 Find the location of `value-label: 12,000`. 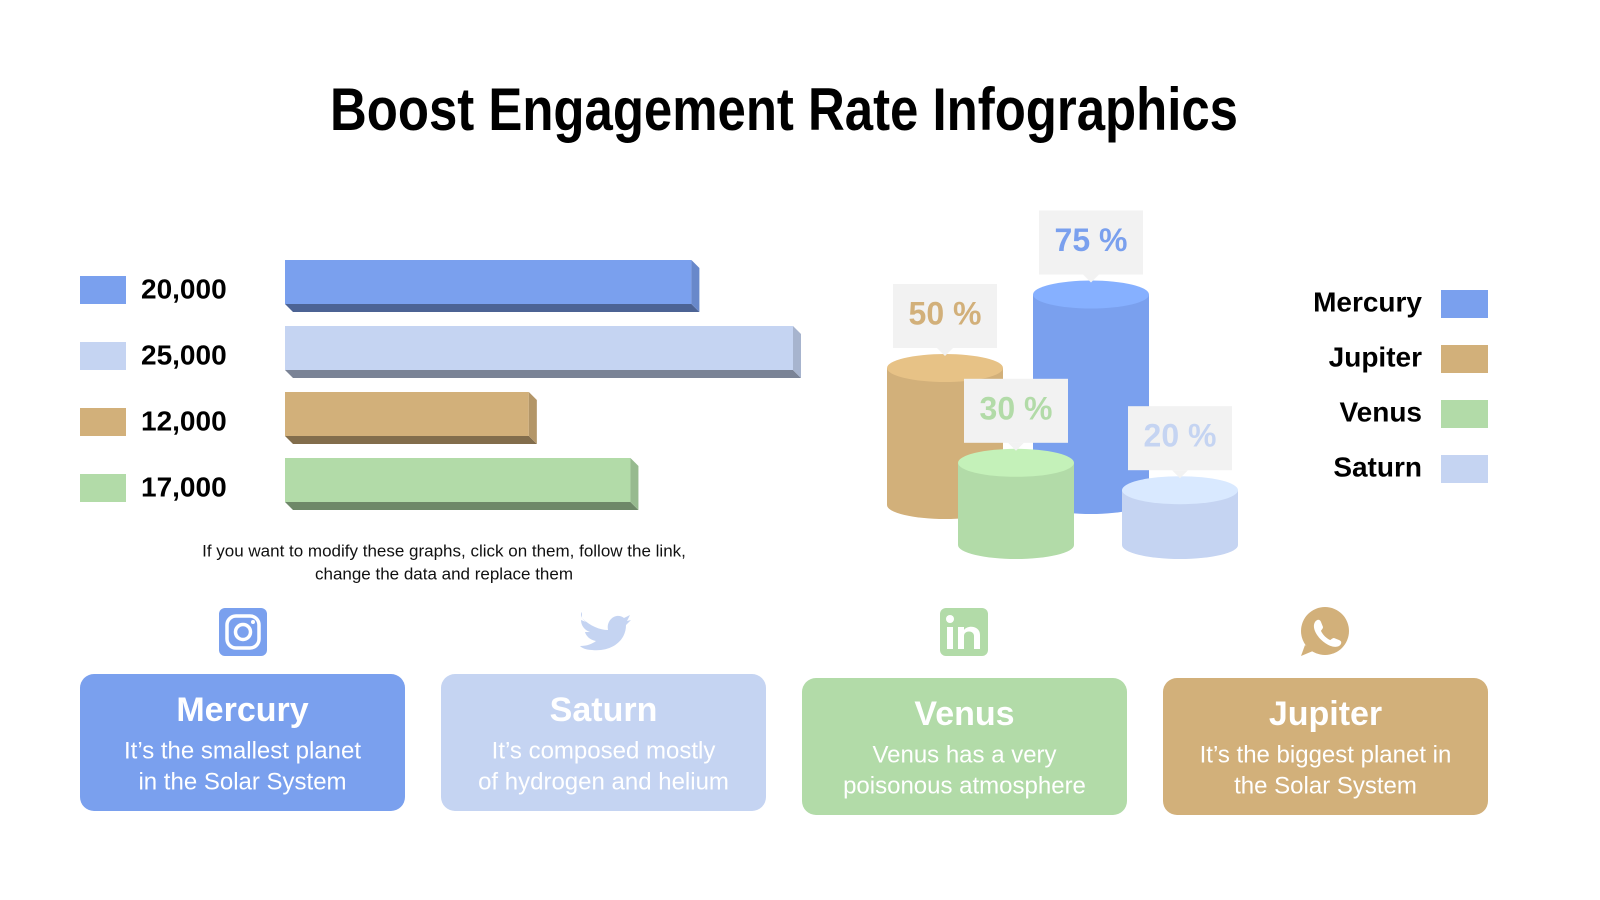

value-label: 12,000 is located at coordinates (184, 420).